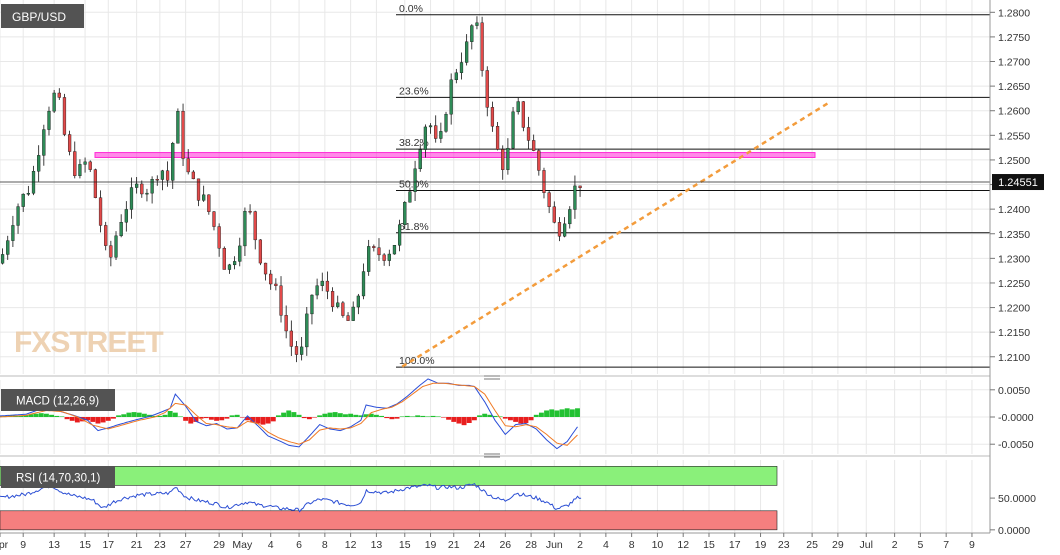 The image size is (1060, 555). I want to click on x-tick-label: 5, so click(920, 545).